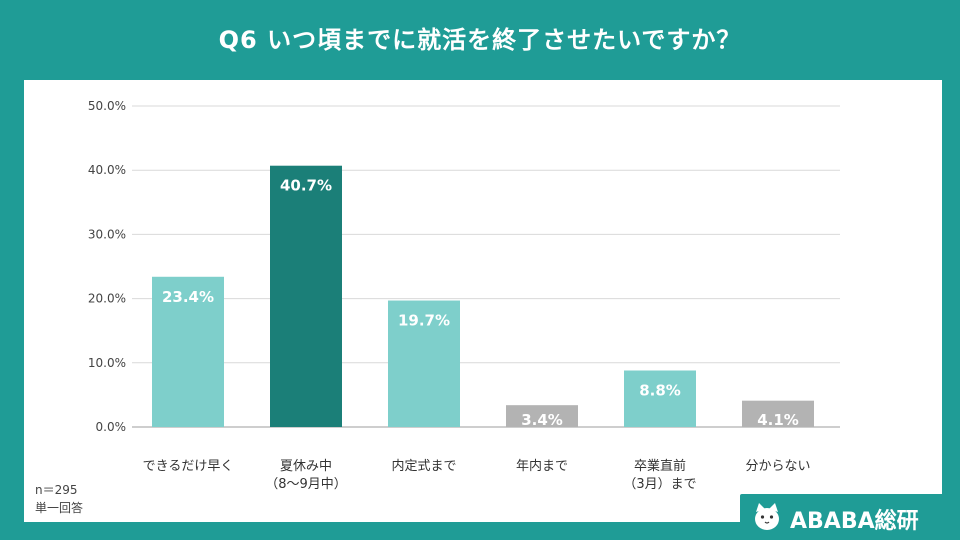 The height and width of the screenshot is (540, 960). Describe the element at coordinates (767, 516) in the screenshot. I see `cat-mascot-icon` at that location.